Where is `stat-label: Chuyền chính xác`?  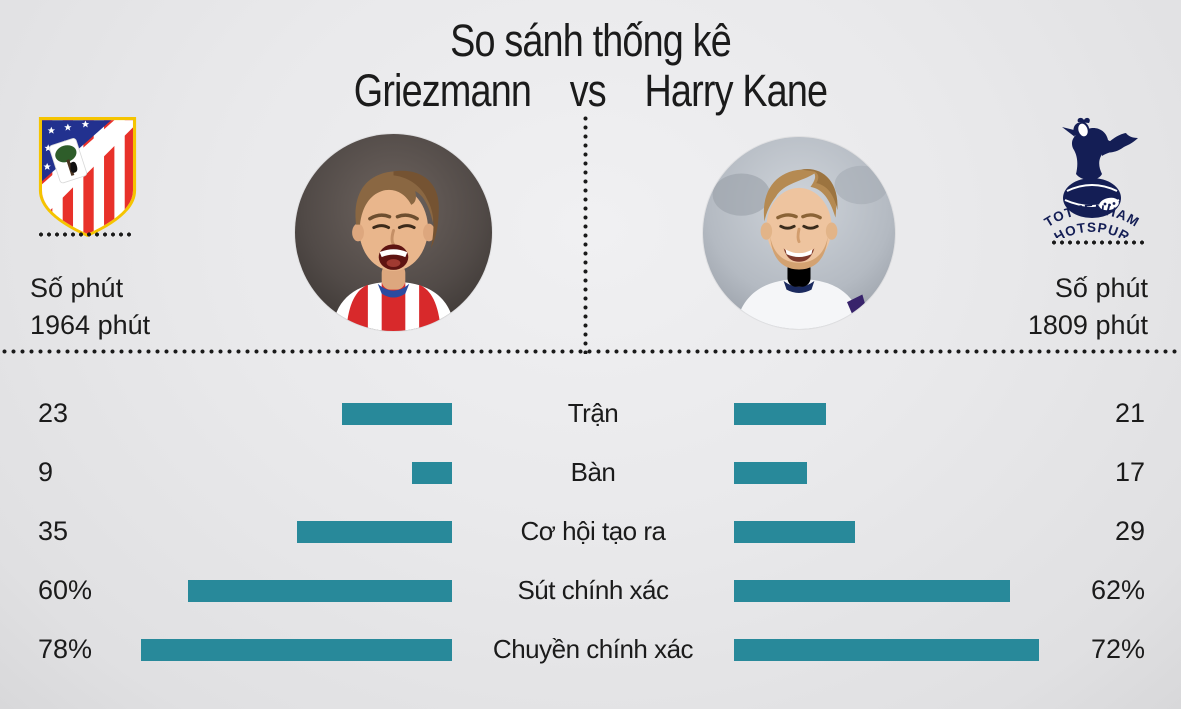
stat-label: Chuyền chính xác is located at coordinates (593, 649).